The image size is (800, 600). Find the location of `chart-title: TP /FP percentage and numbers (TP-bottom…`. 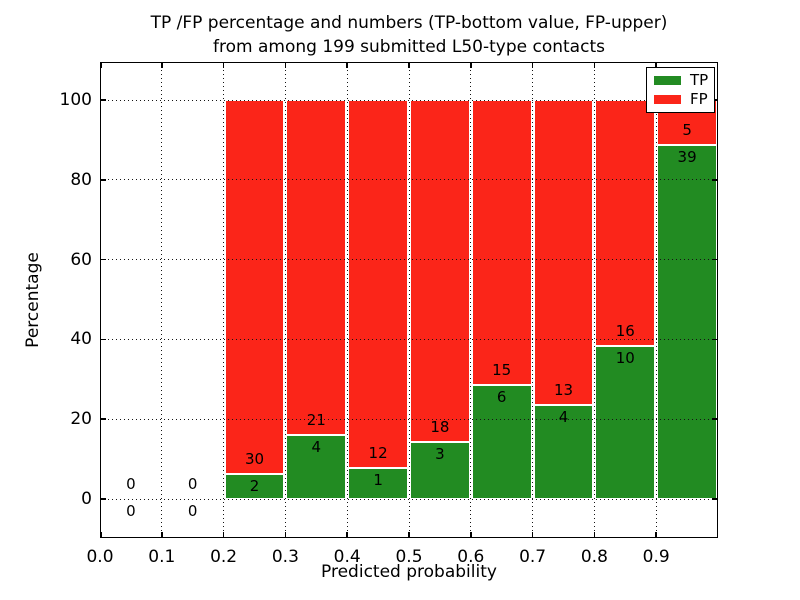

chart-title: TP /FP percentage and numbers (TP-bottom… is located at coordinates (409, 35).